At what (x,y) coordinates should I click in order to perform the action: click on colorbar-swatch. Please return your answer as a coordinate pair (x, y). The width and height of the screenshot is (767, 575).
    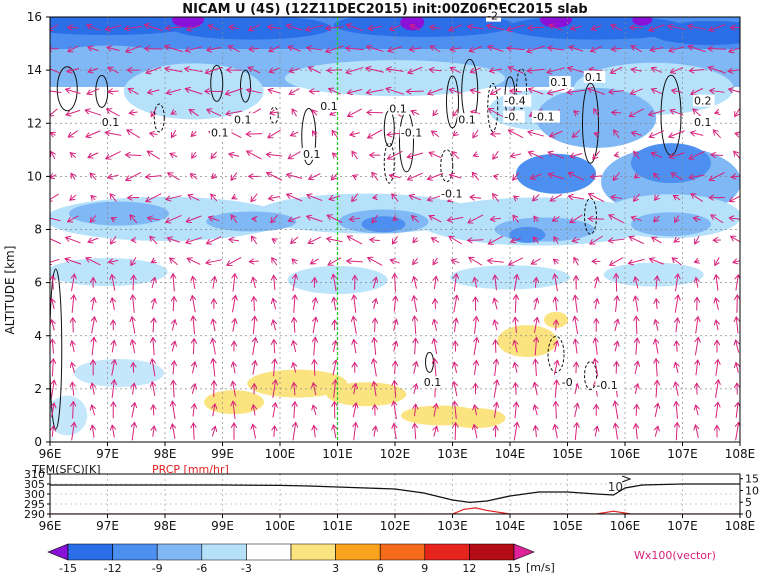
    Looking at the image, I should click on (135, 552).